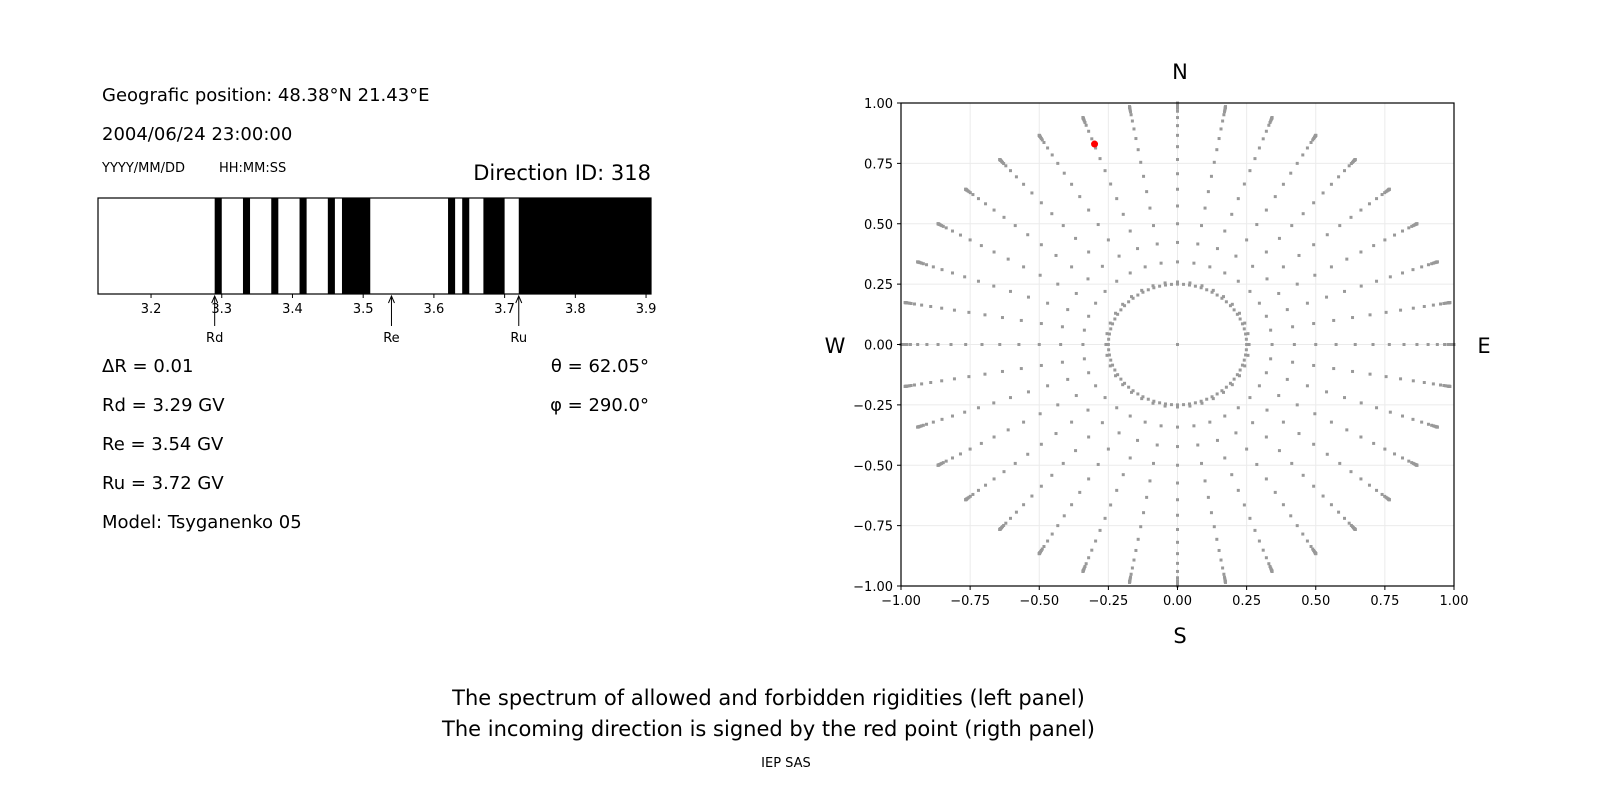 The width and height of the screenshot is (1600, 800). Describe the element at coordinates (215, 299) in the screenshot. I see `marker-arrowhead` at that location.